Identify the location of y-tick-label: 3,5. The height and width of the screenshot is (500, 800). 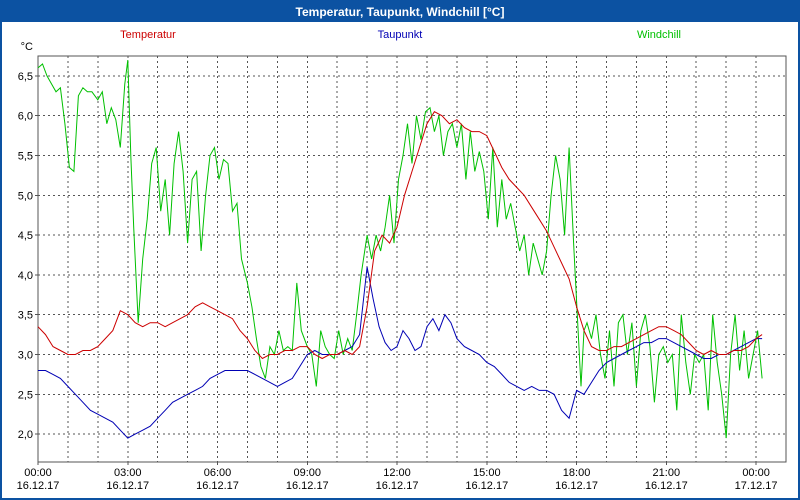
(25, 316).